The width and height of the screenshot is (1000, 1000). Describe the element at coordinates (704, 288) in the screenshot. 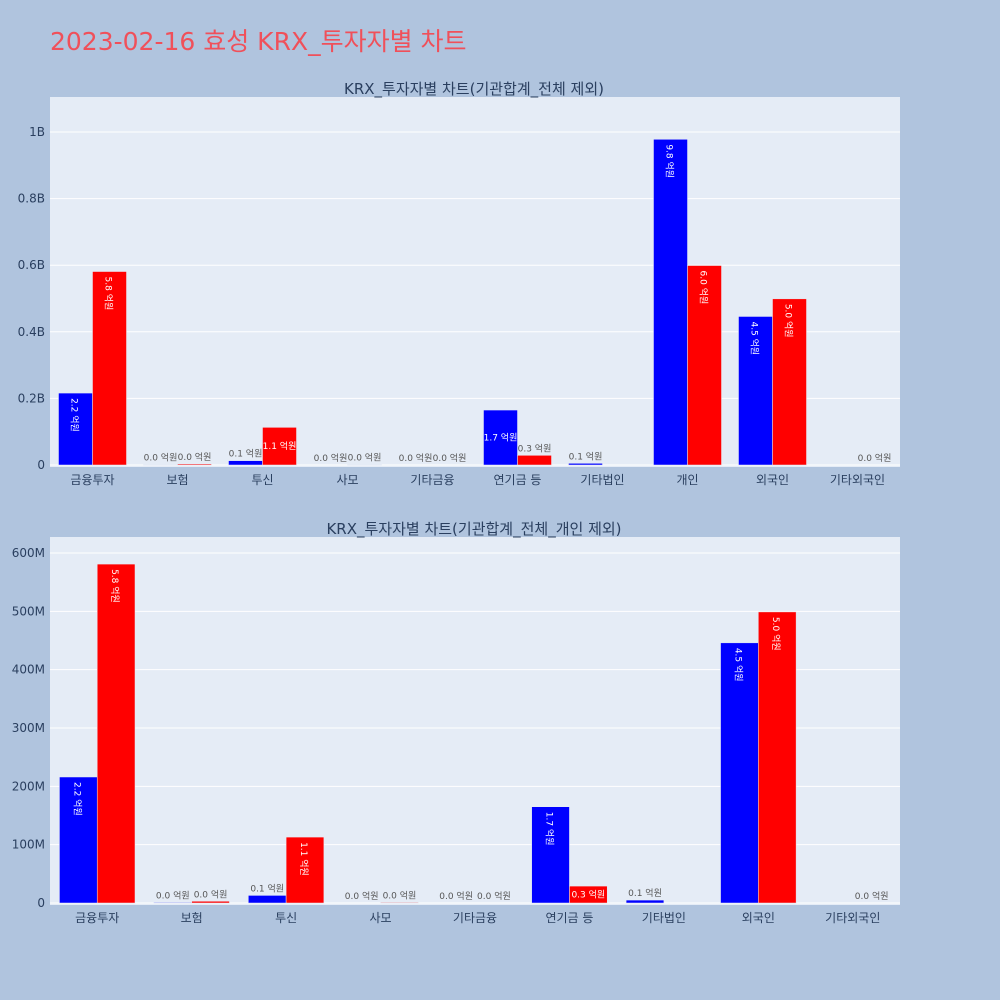

I see `bar-value-label: 6.0 억원` at that location.